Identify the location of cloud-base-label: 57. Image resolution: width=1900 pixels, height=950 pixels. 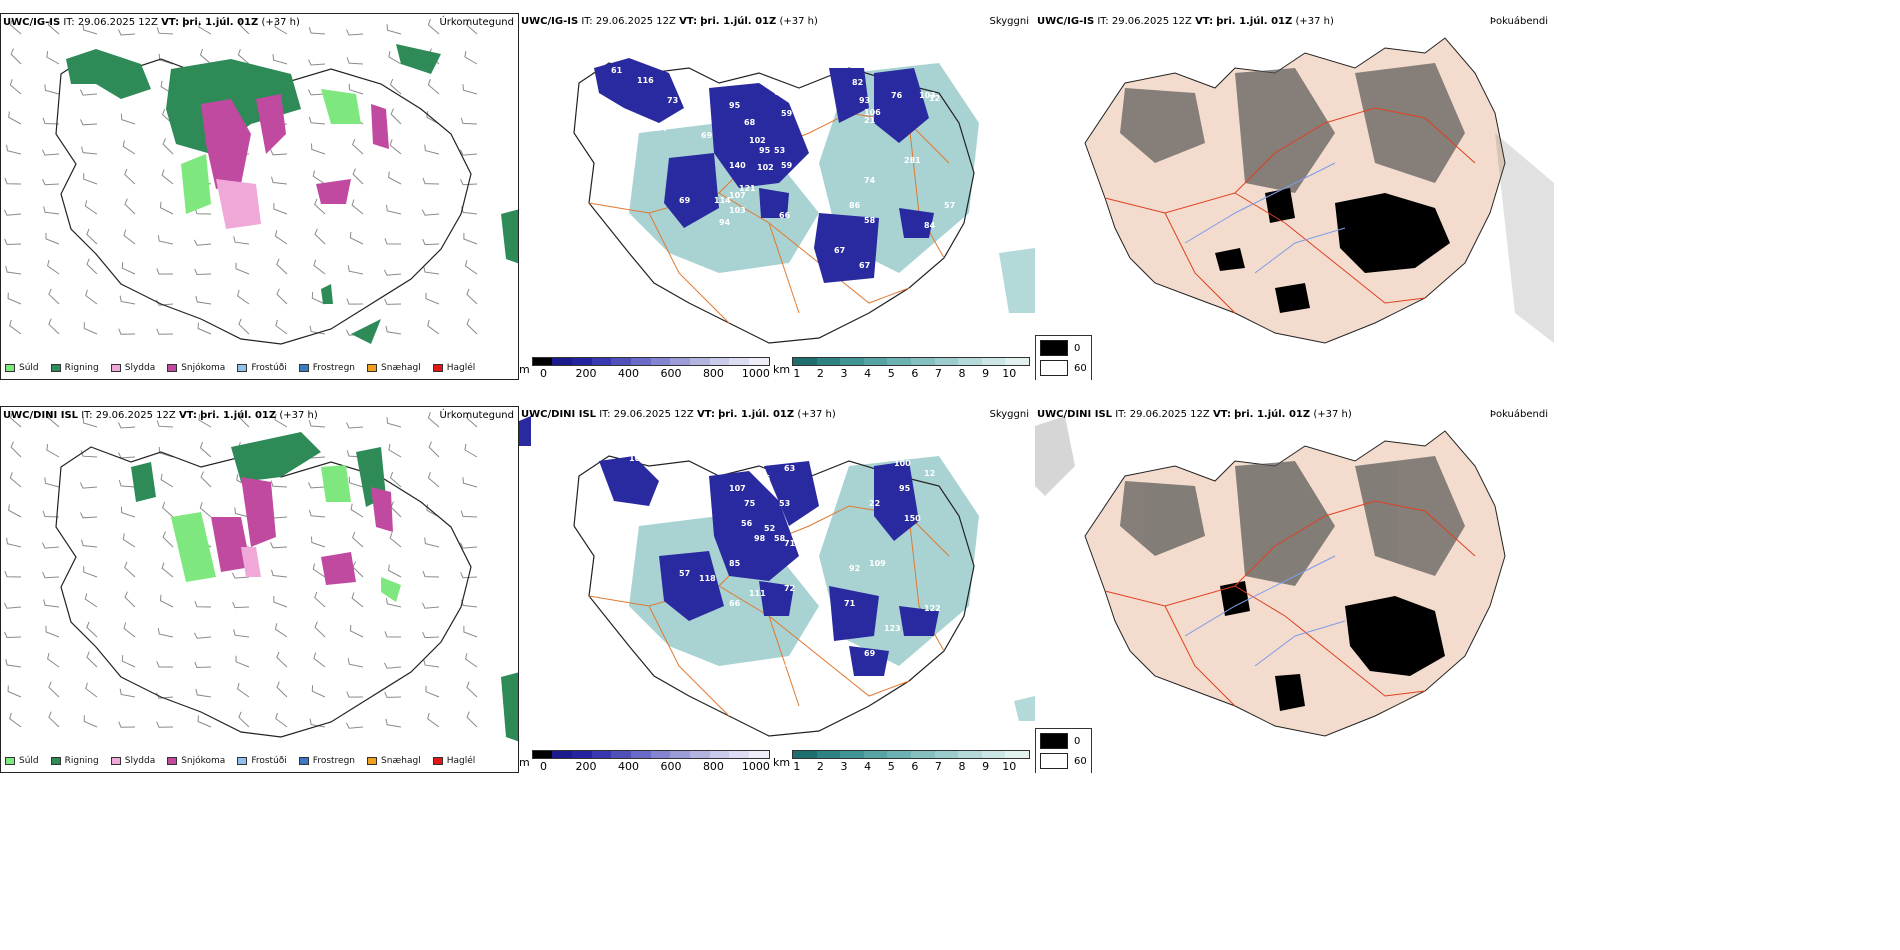
(949, 205).